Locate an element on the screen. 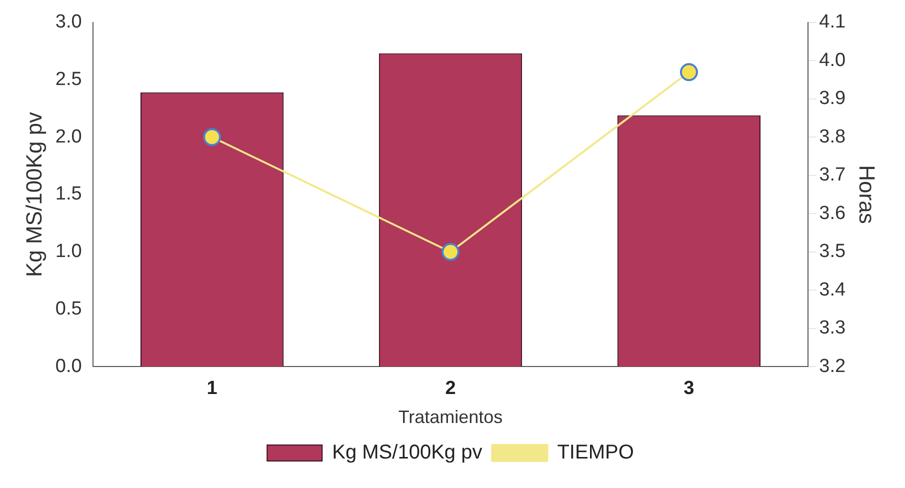  y2-tick-label: 3.6 is located at coordinates (832, 213).